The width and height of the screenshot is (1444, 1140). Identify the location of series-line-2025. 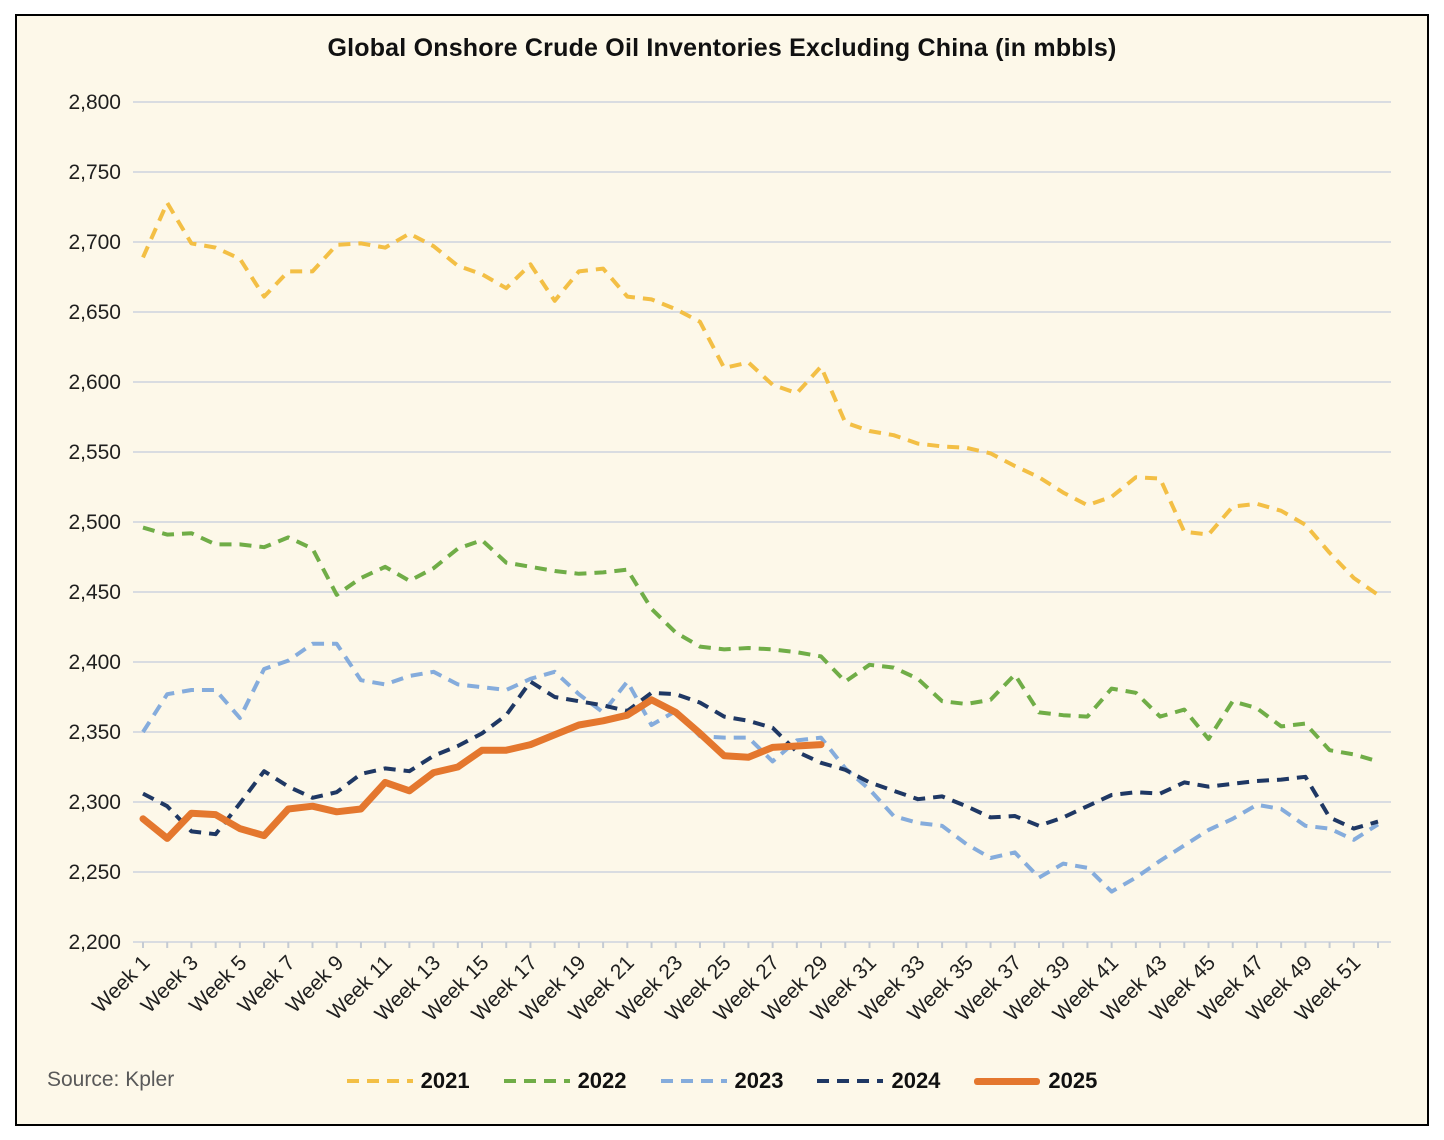
(482, 769).